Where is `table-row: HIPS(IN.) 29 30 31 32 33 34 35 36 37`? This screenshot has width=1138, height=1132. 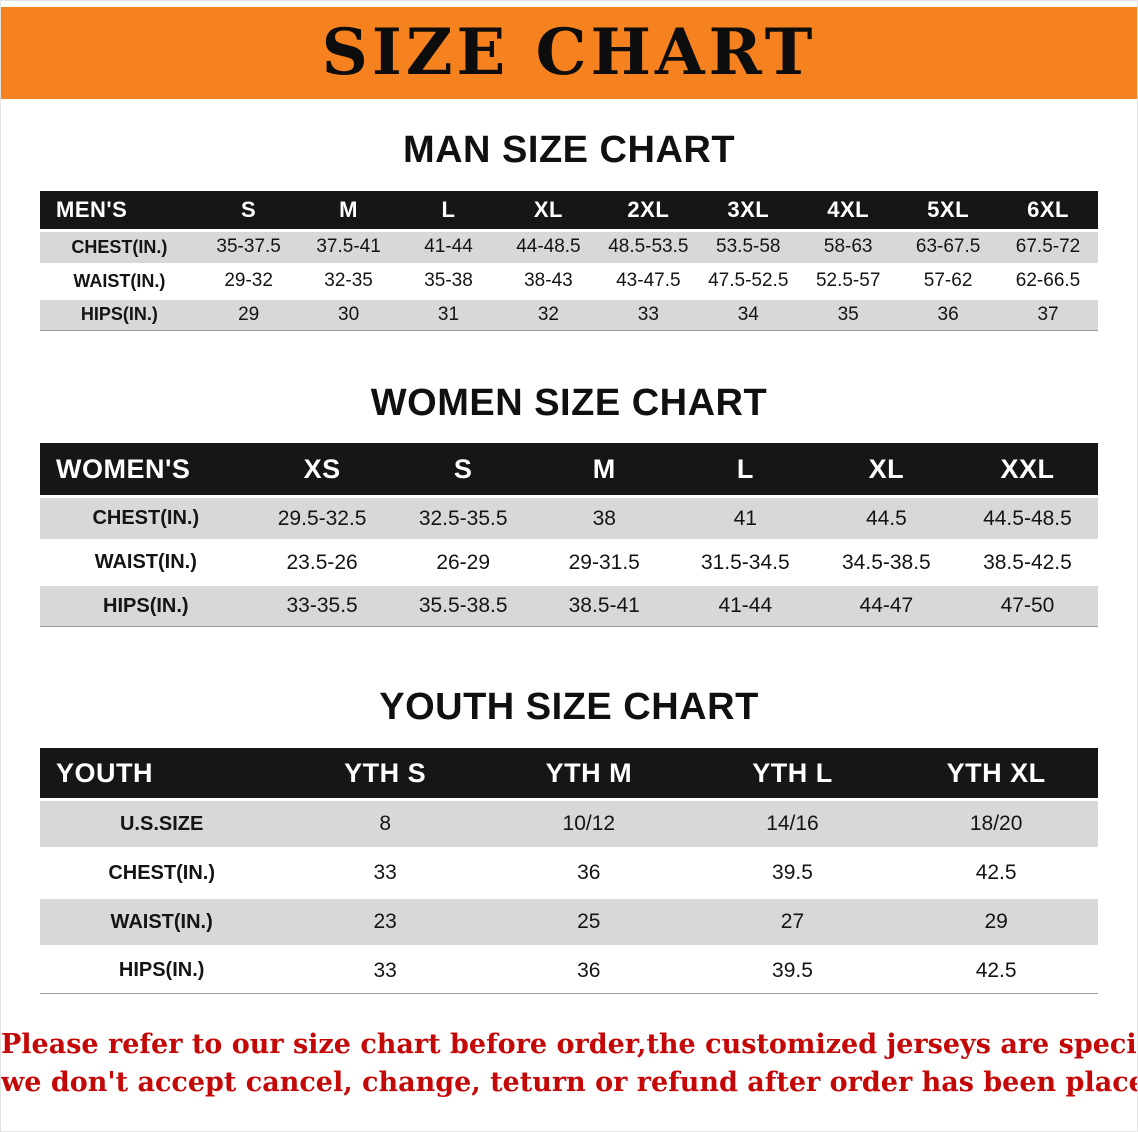
table-row: HIPS(IN.) 29 30 31 32 33 34 35 36 37 is located at coordinates (569, 315).